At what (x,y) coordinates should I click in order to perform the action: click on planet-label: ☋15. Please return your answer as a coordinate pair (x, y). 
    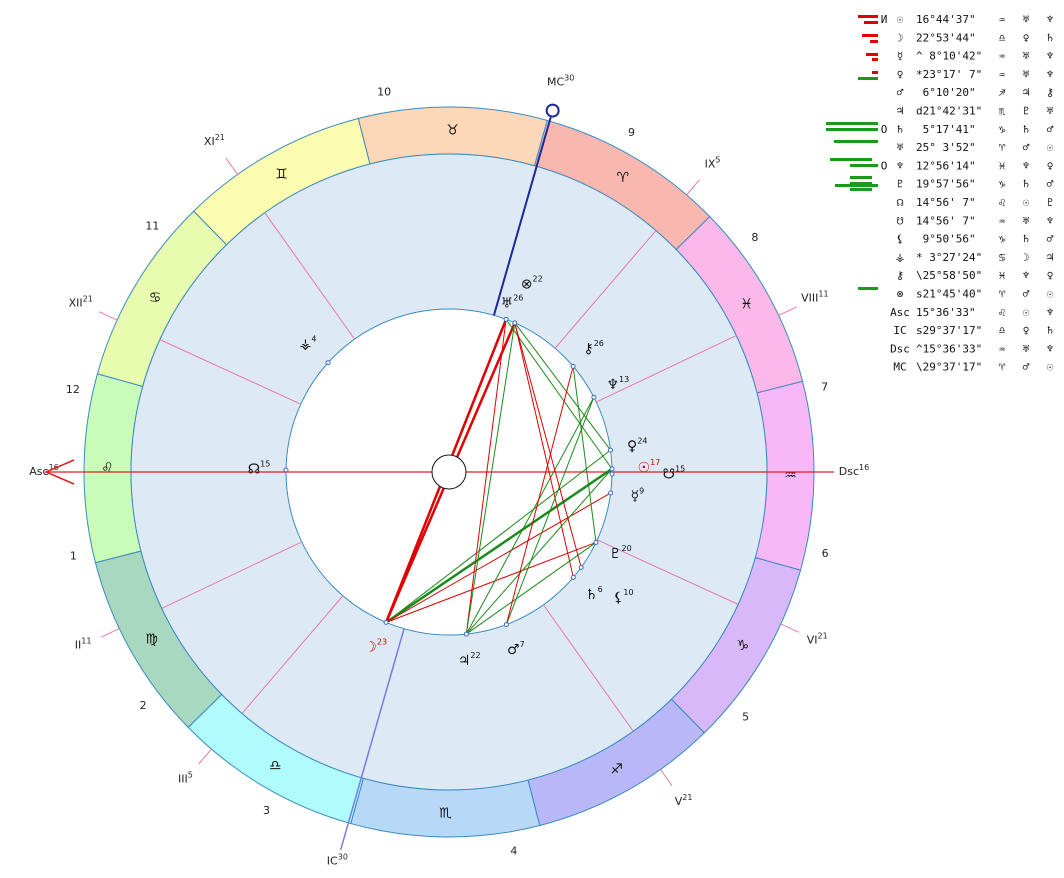
    Looking at the image, I should click on (674, 473).